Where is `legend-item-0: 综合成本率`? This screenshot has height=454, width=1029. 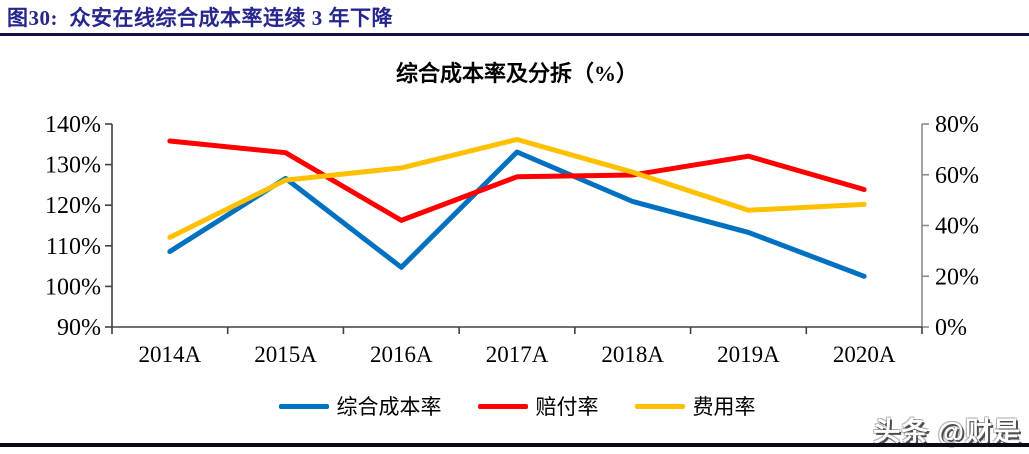 legend-item-0: 综合成本率 is located at coordinates (360, 406).